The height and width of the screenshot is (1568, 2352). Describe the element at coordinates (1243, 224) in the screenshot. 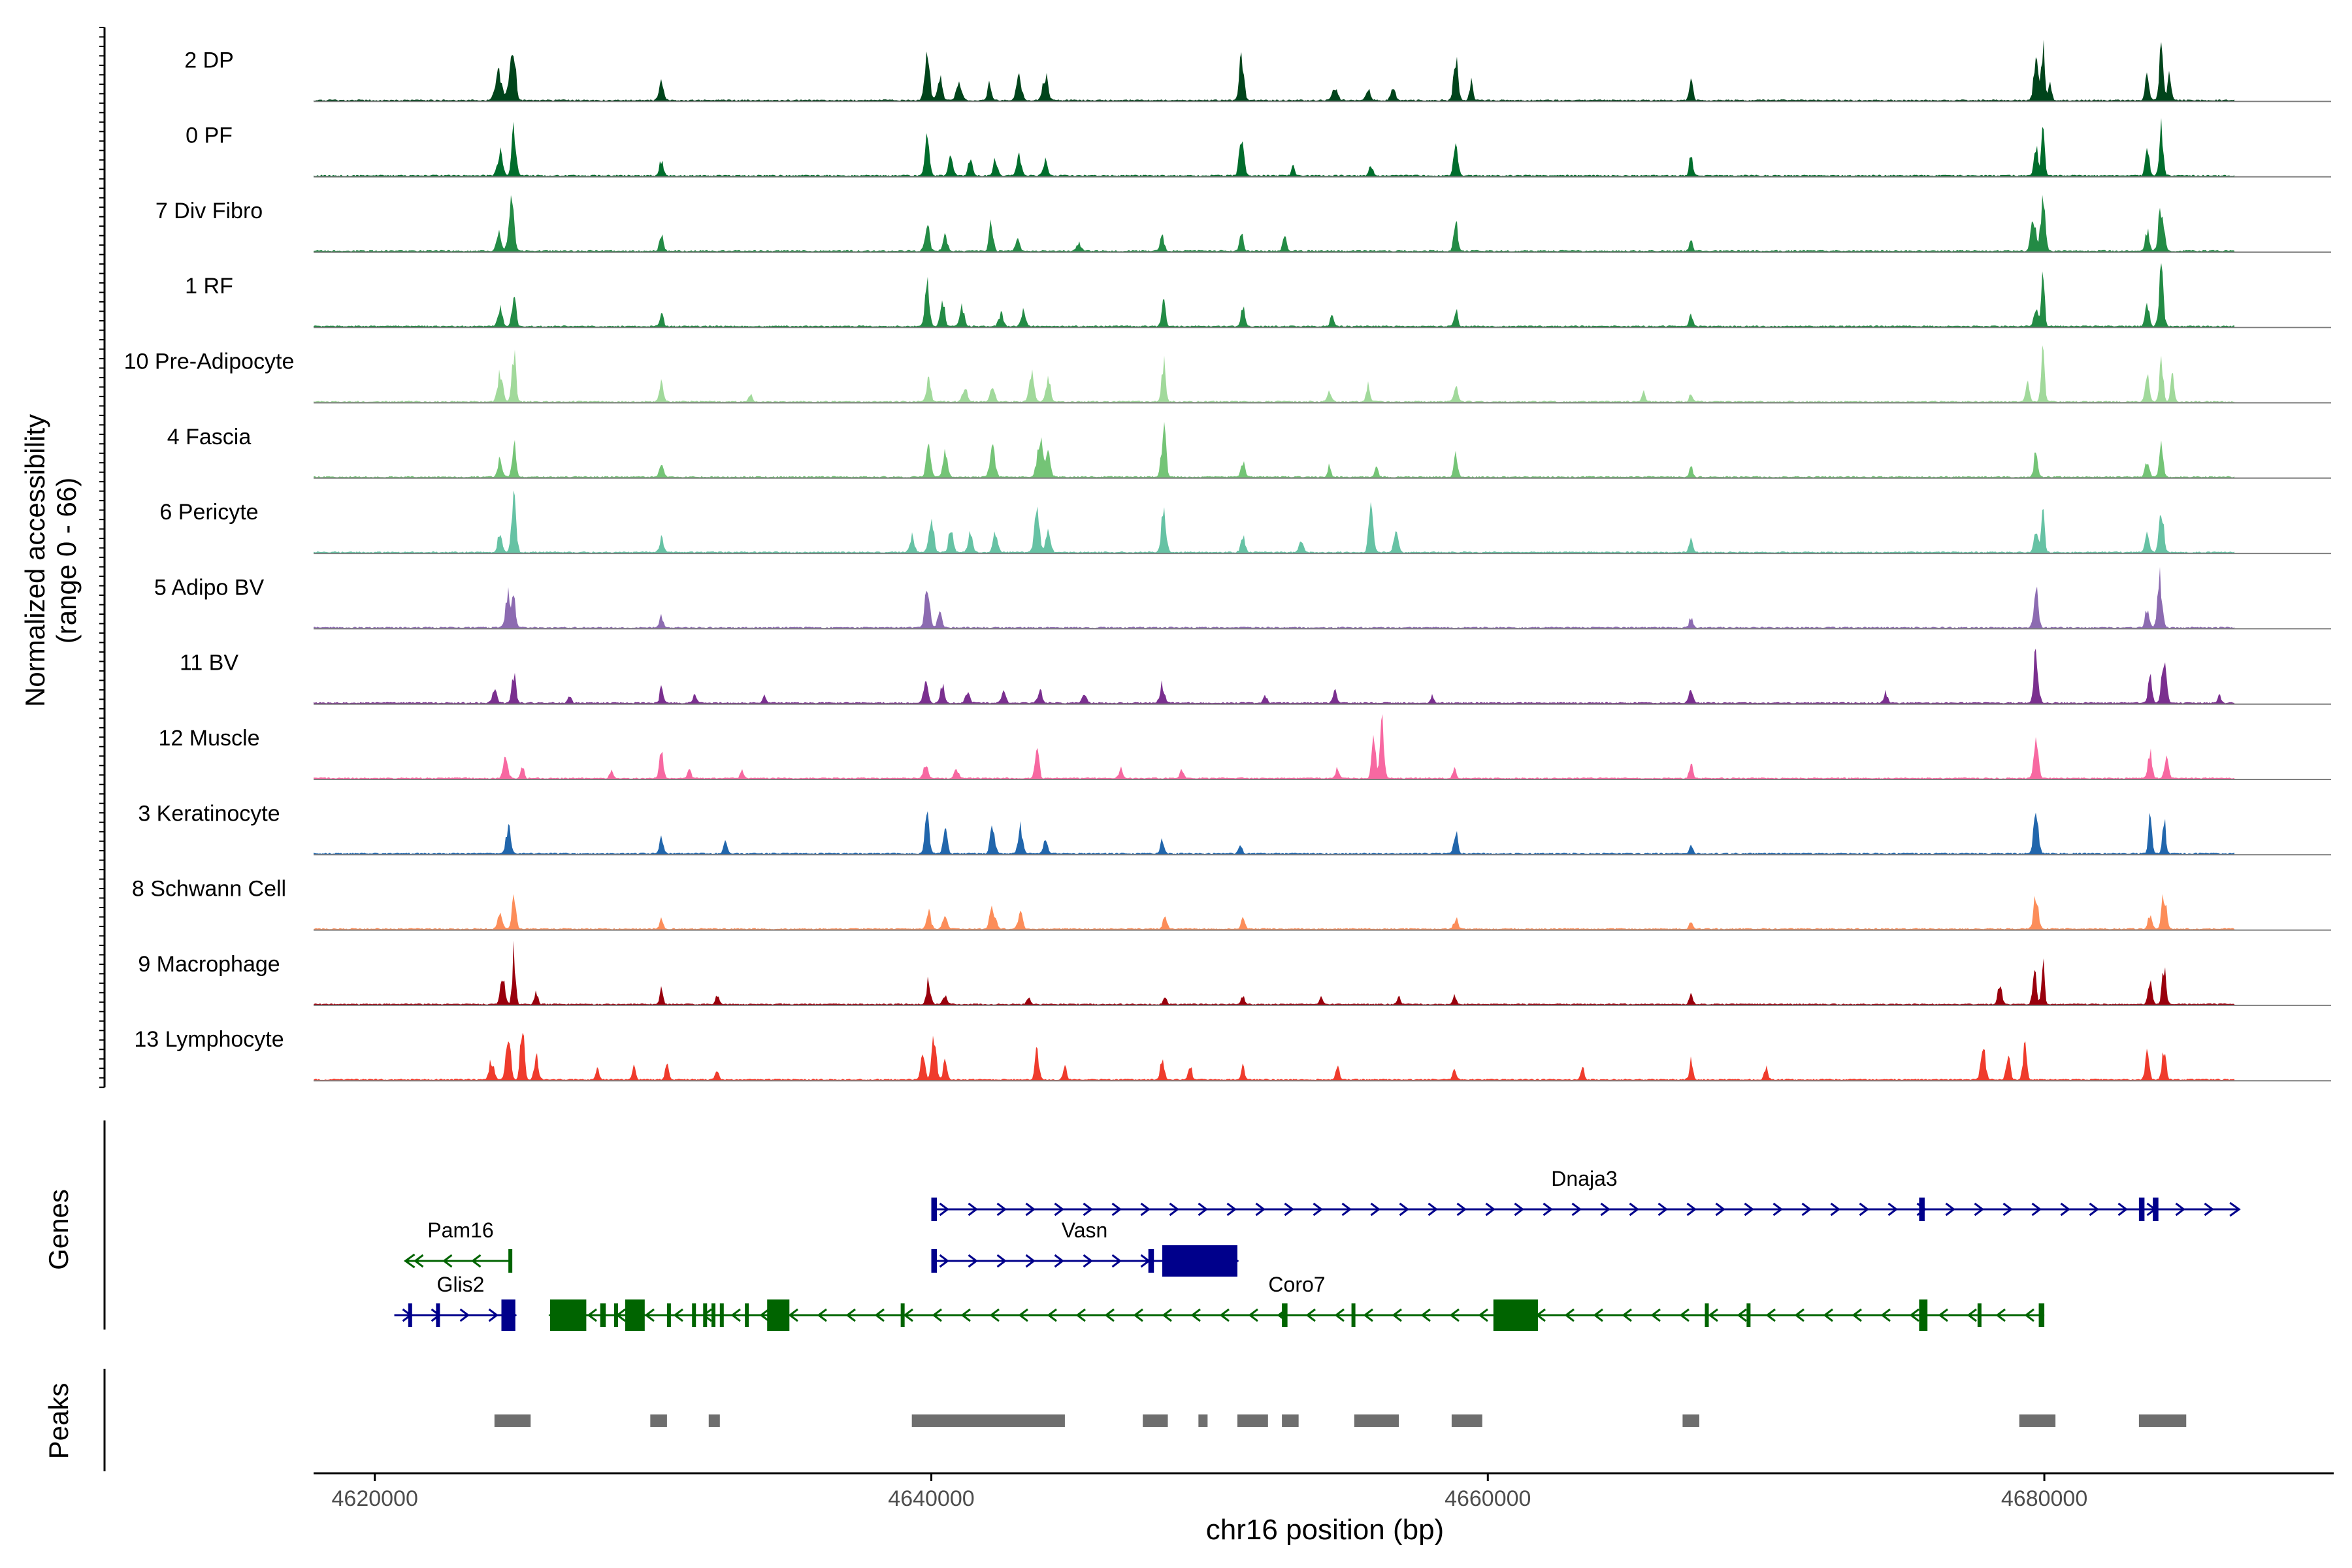

I see `track-7-div-fibro: 7 Div Fibro` at that location.